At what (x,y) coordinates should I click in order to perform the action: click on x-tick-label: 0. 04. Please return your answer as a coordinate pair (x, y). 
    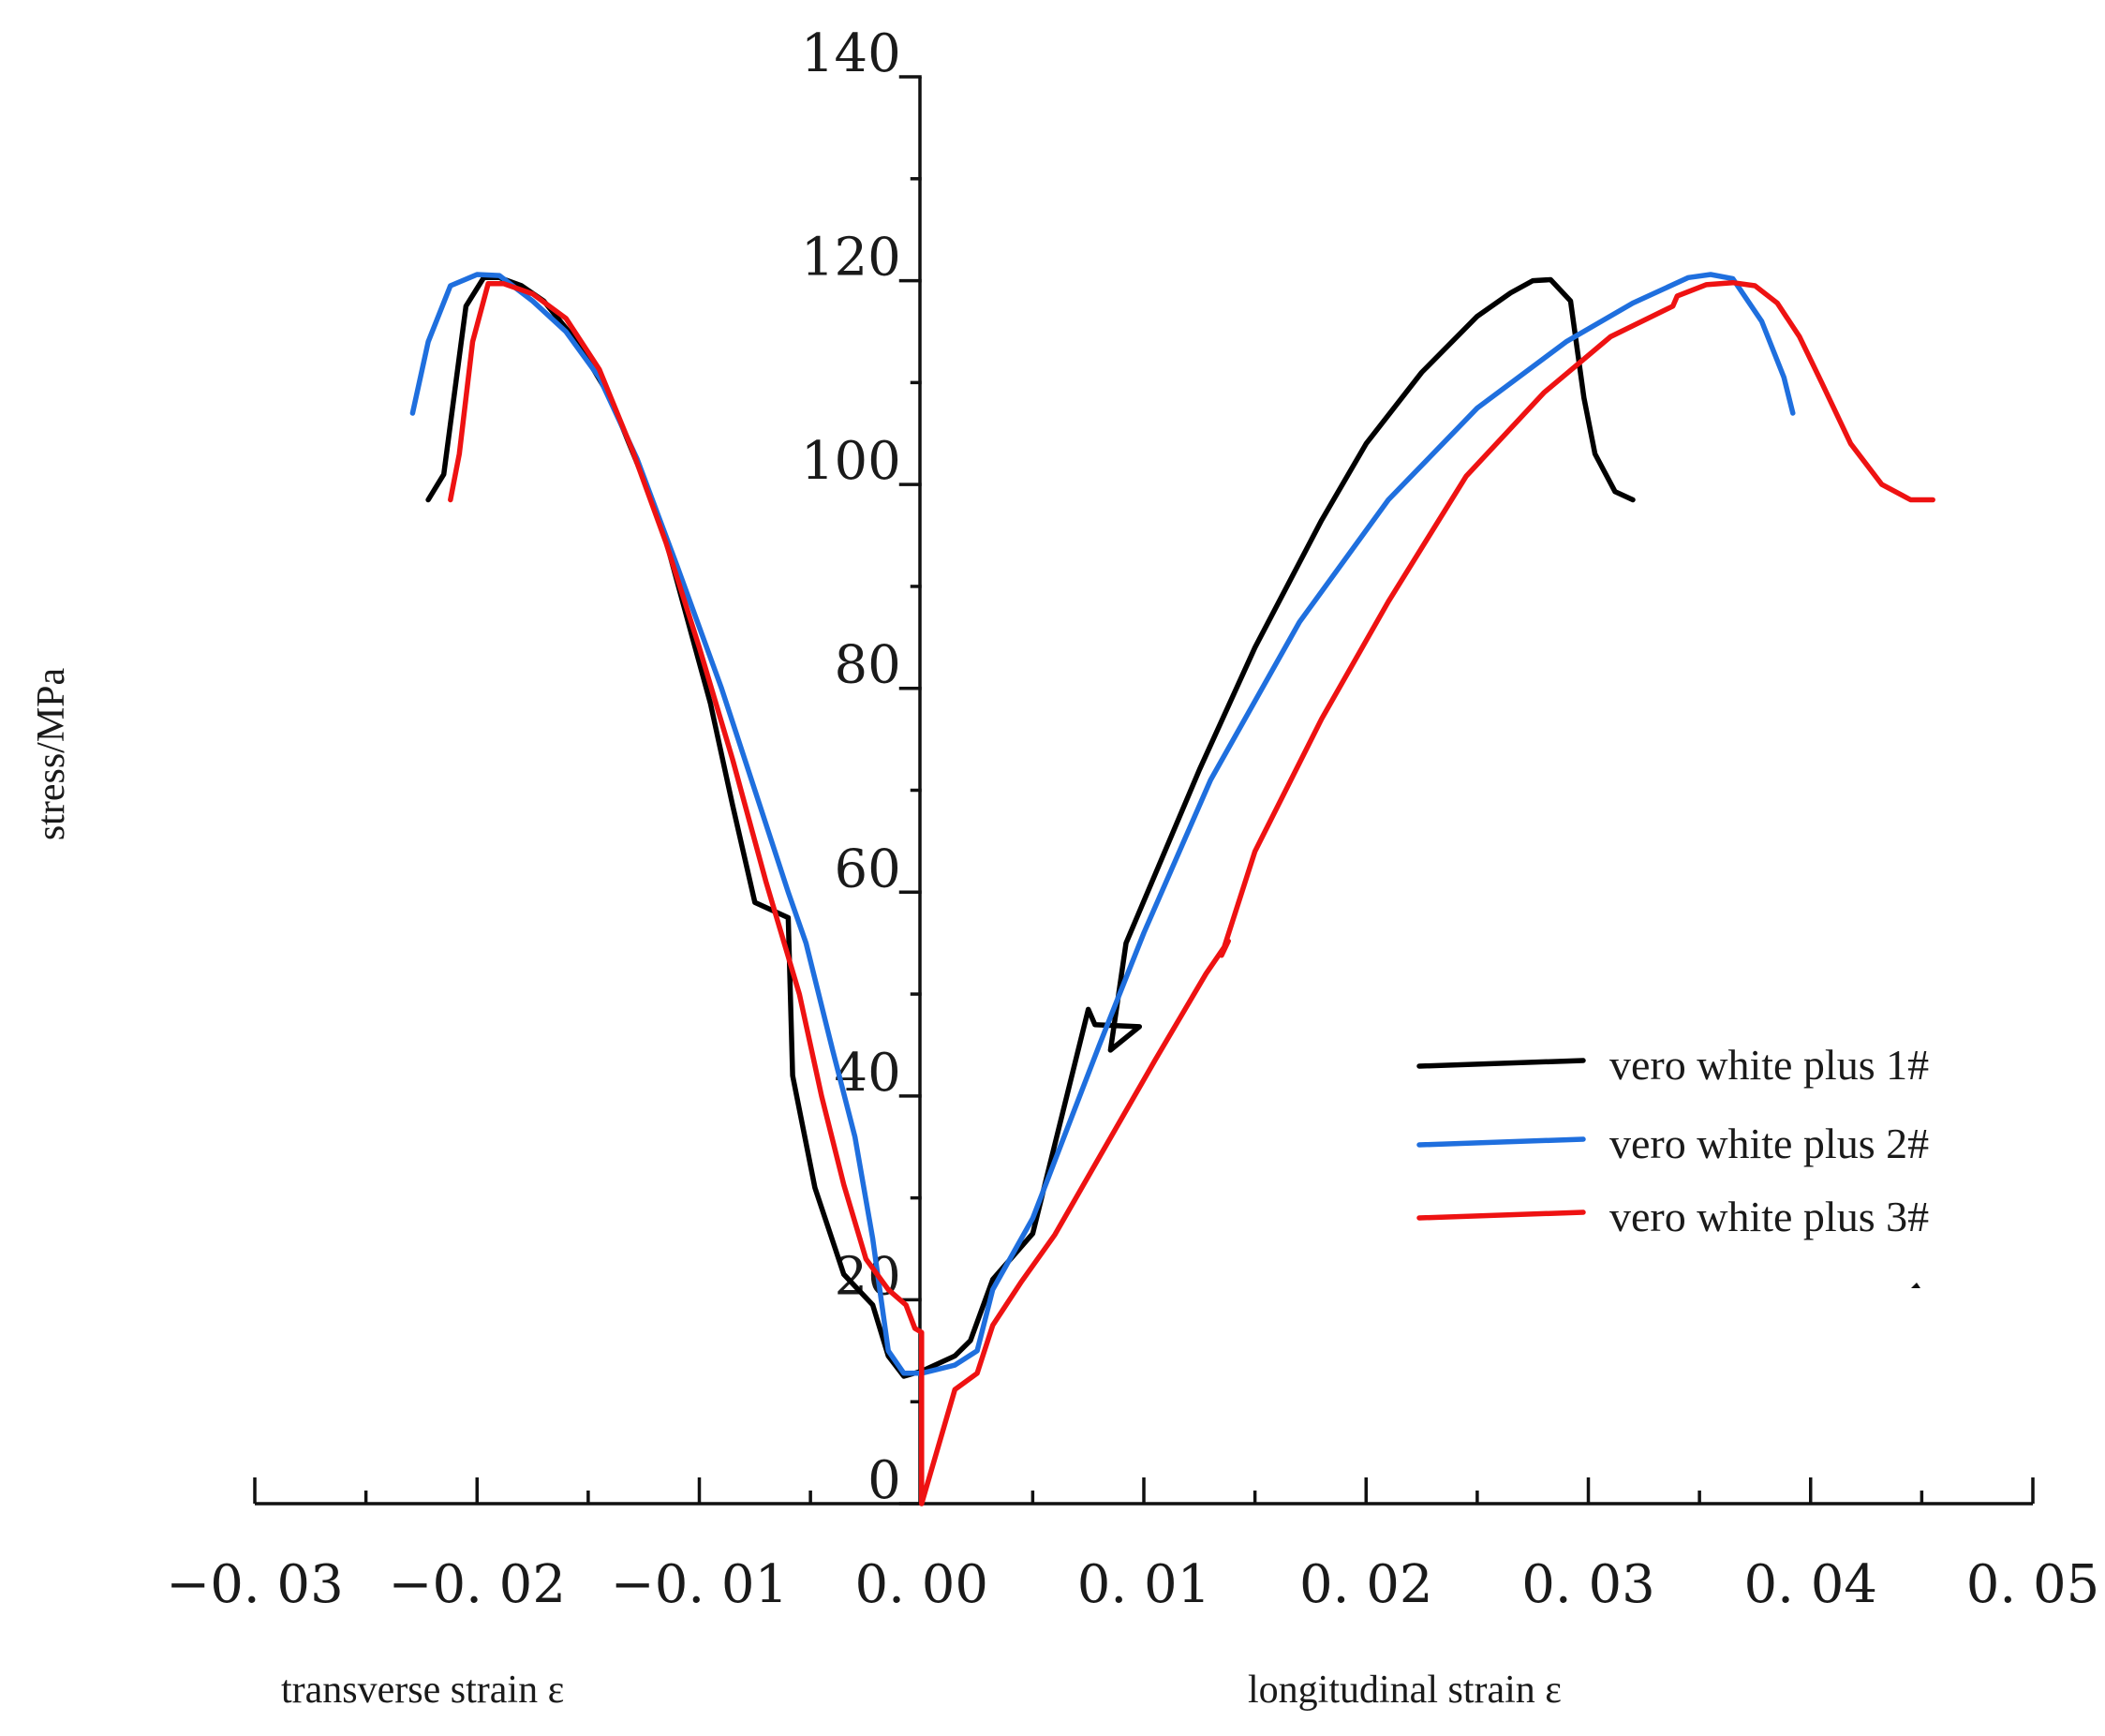
    Looking at the image, I should click on (1811, 1585).